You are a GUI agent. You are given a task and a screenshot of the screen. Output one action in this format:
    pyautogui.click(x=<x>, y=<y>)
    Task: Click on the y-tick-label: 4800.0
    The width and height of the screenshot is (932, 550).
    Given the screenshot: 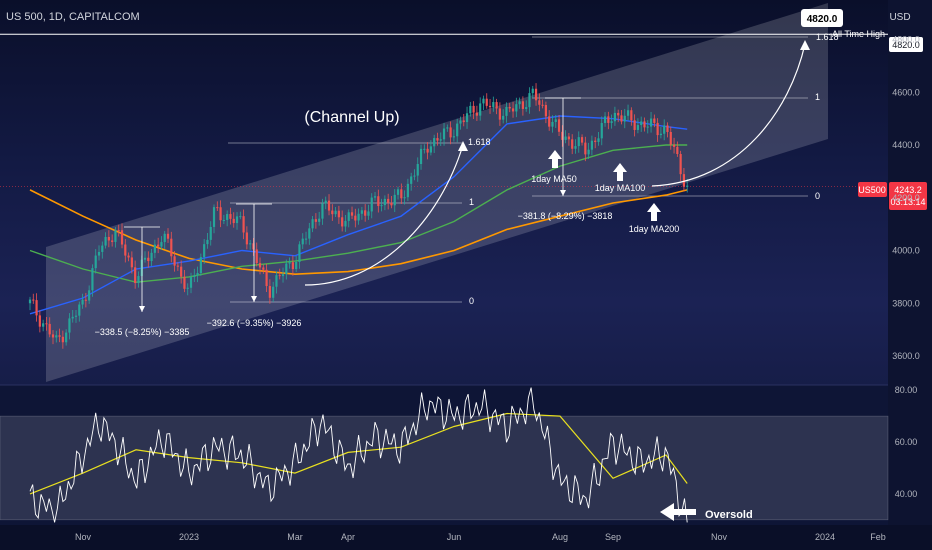 What is the action you would take?
    pyautogui.click(x=906, y=40)
    